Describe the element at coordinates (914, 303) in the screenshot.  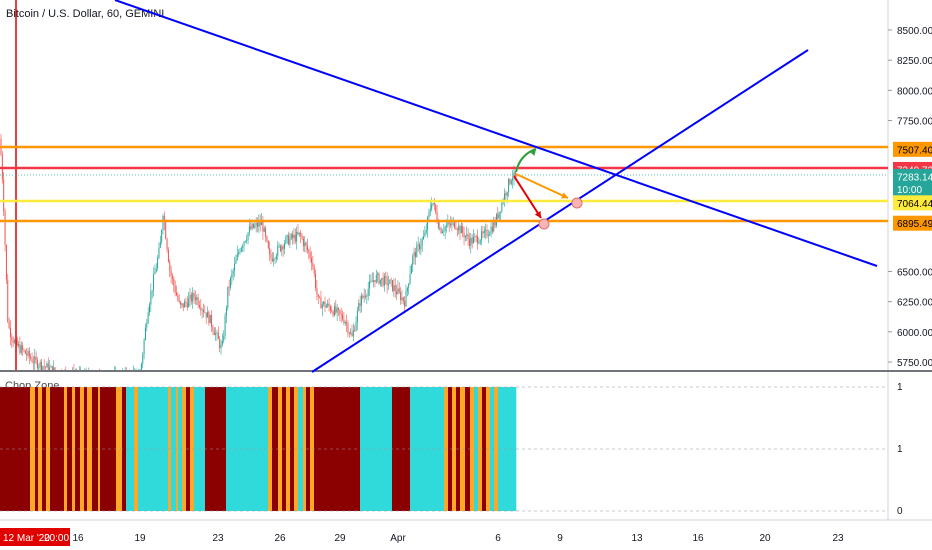
I see `price-tick-label: 6250.00` at that location.